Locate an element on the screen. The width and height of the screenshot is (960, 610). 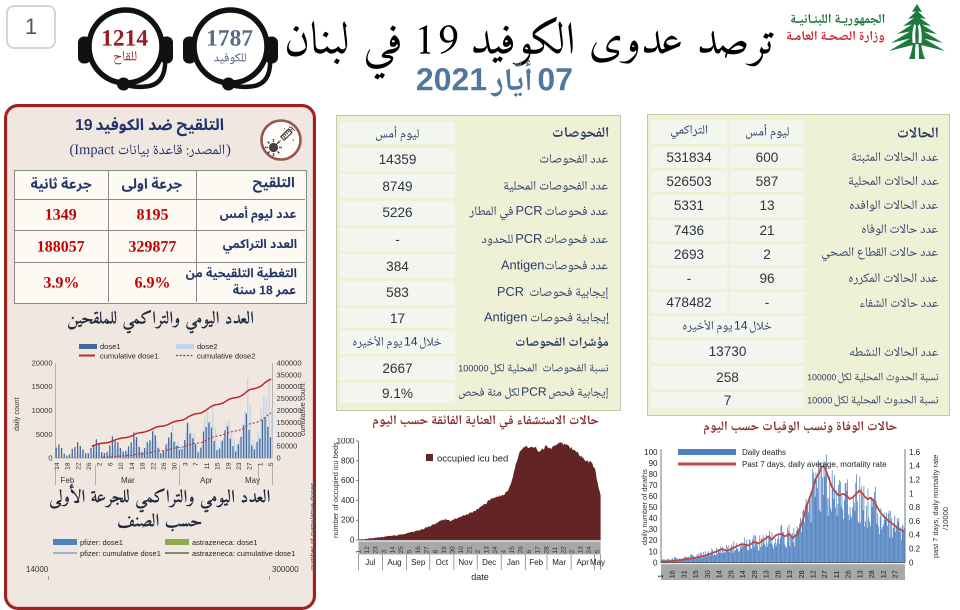
svg-text: 0.2 is located at coordinates (915, 549).